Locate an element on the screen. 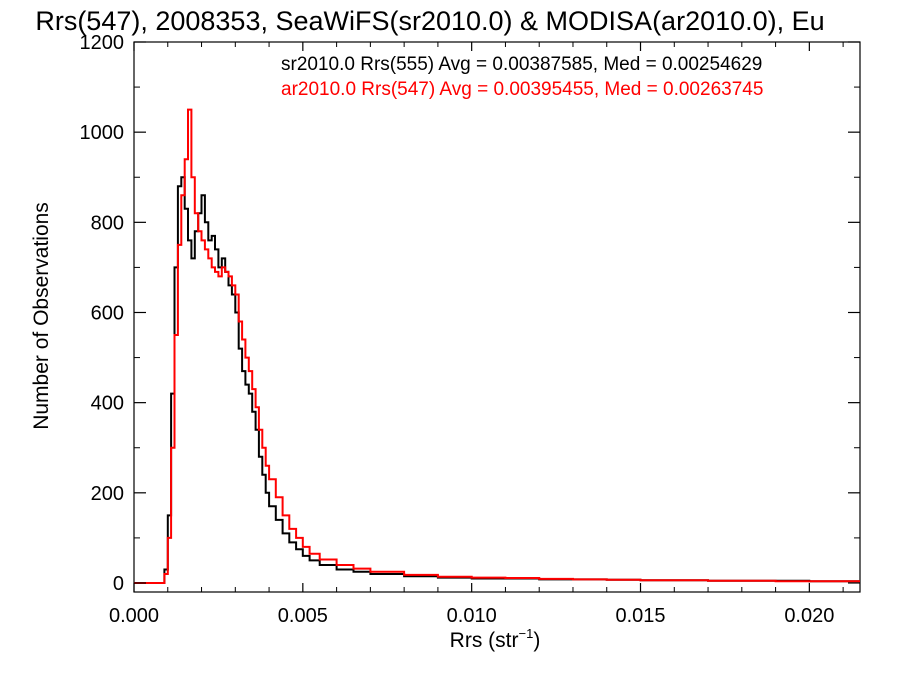 Image resolution: width=900 pixels, height=675 pixels. x-axis-label-superscript: −1 is located at coordinates (526, 633).